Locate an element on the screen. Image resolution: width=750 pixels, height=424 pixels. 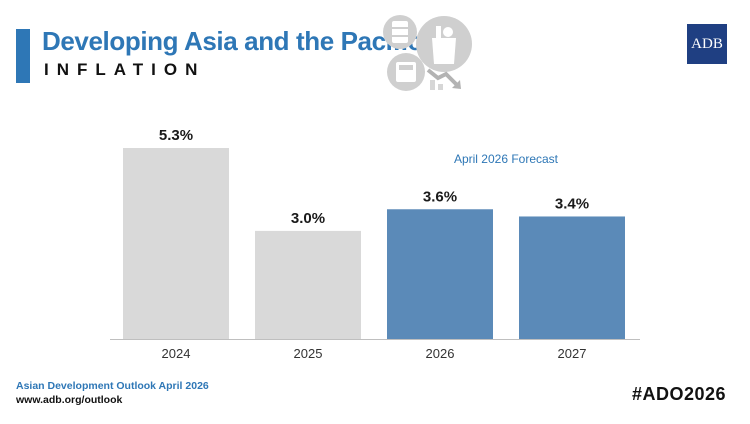
forecast-annotation: April 2026 Forecast is located at coordinates (506, 159).